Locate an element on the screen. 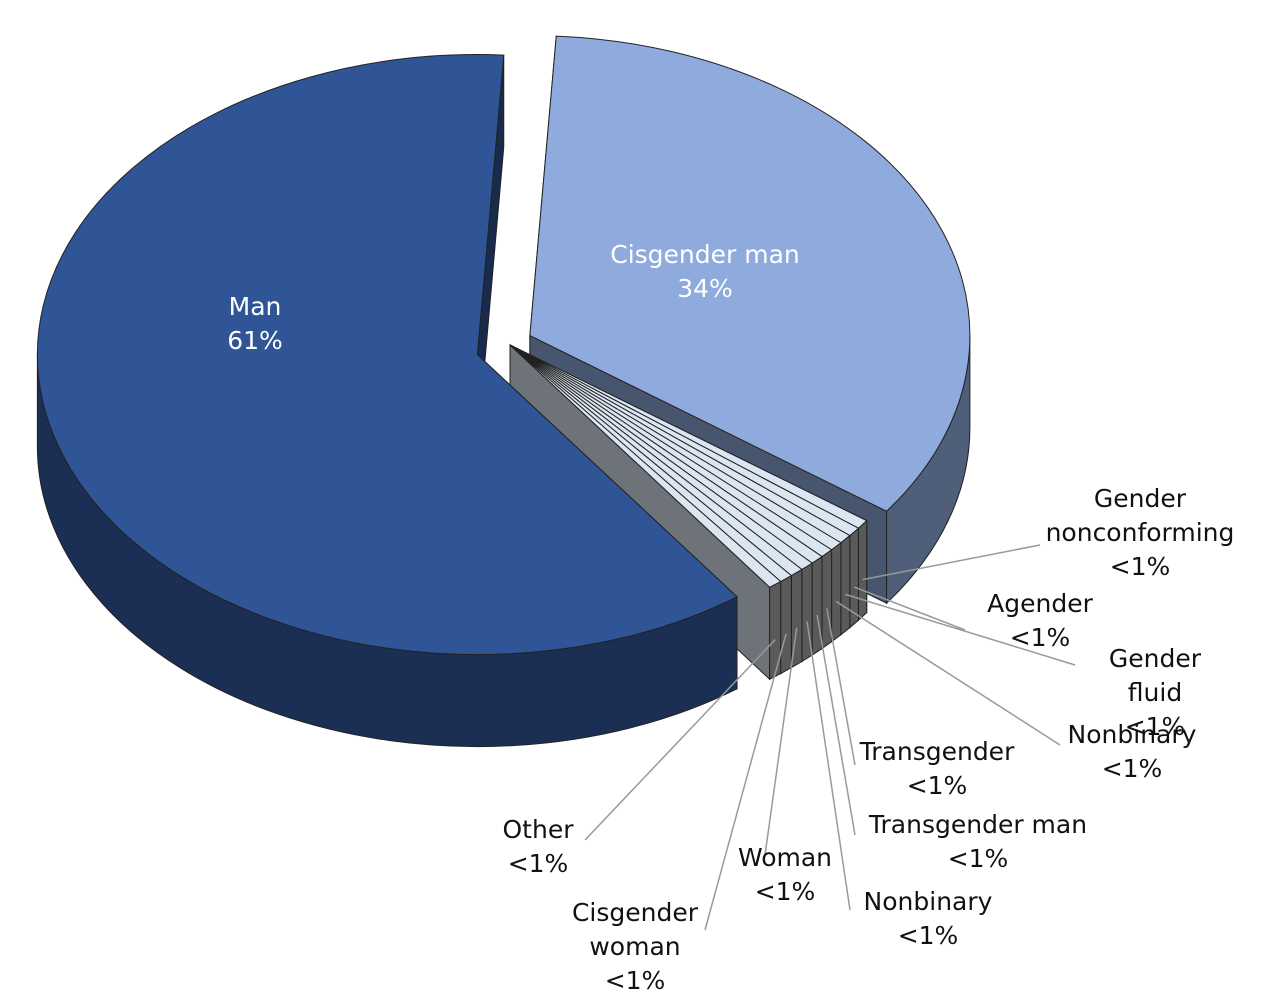 This screenshot has width=1266, height=999. slice-name: Transgender is located at coordinates (937, 751).